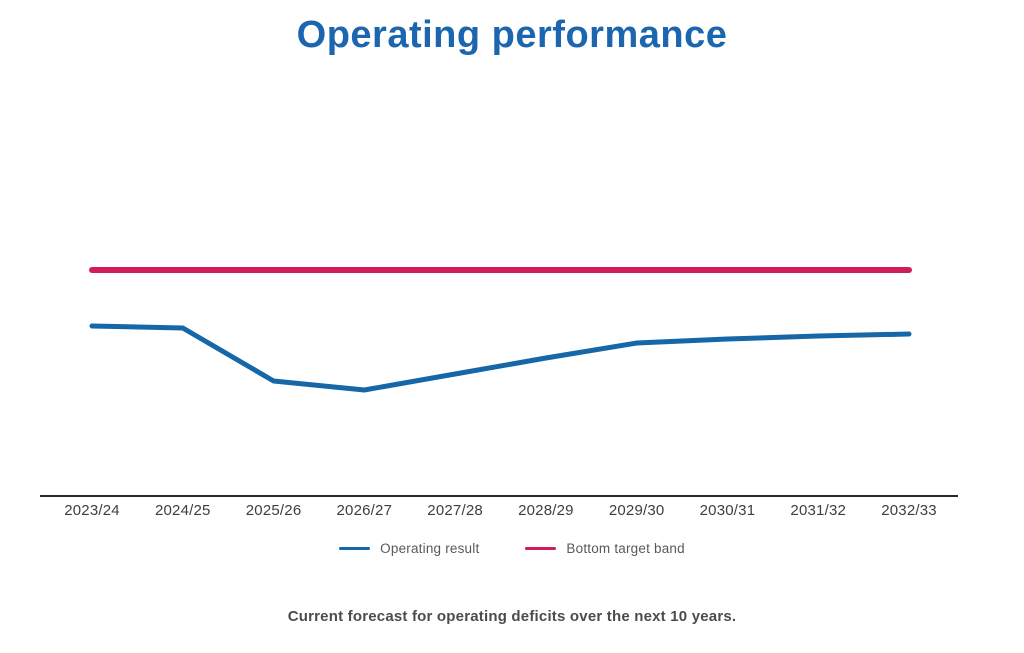  I want to click on legend-item-bottom-target-band: Bottom target band, so click(605, 548).